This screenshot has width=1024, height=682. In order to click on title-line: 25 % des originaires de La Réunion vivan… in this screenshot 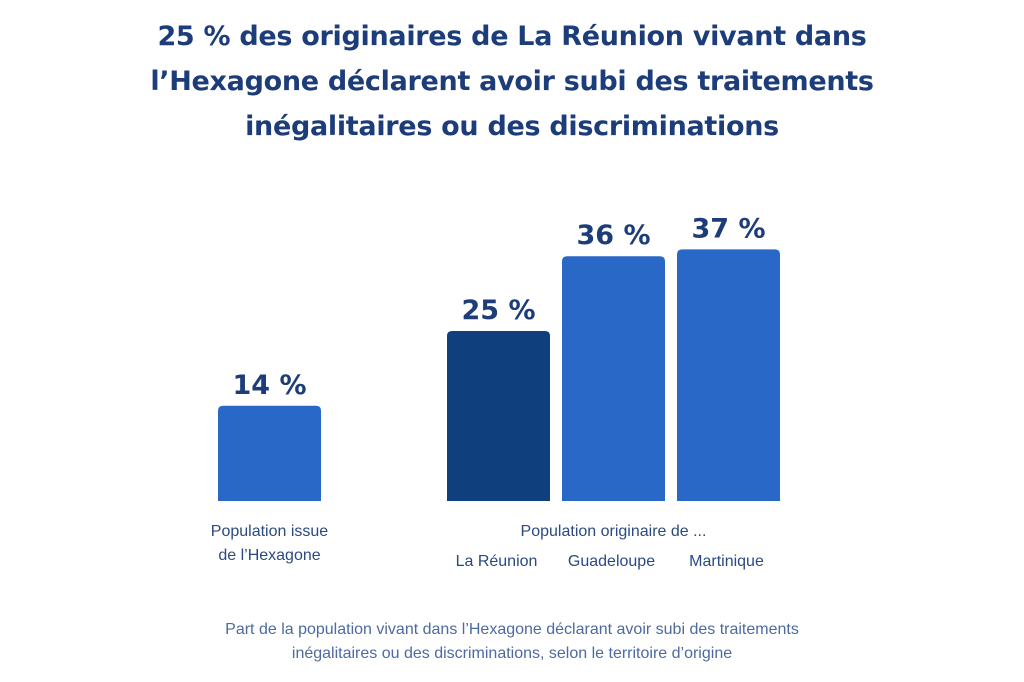, I will do `click(512, 36)`.